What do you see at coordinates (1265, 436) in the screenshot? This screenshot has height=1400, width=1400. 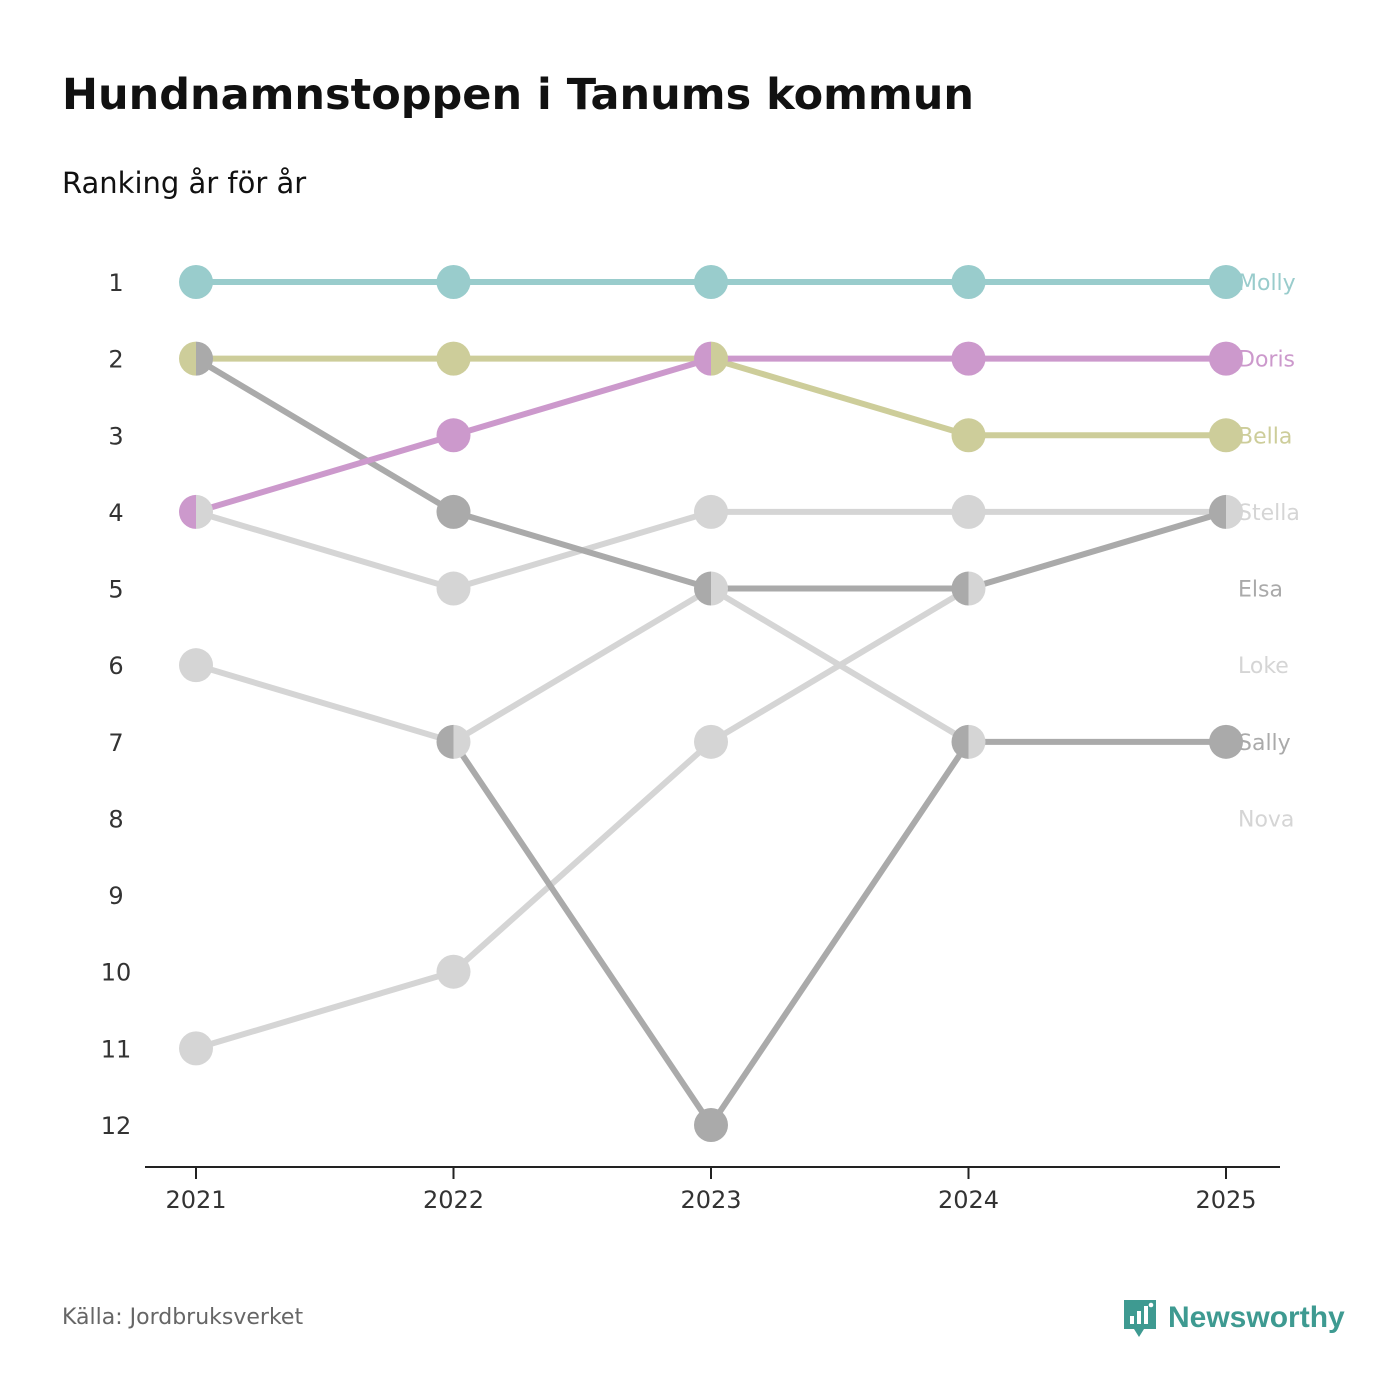 I see `end-label-bella: Bella` at bounding box center [1265, 436].